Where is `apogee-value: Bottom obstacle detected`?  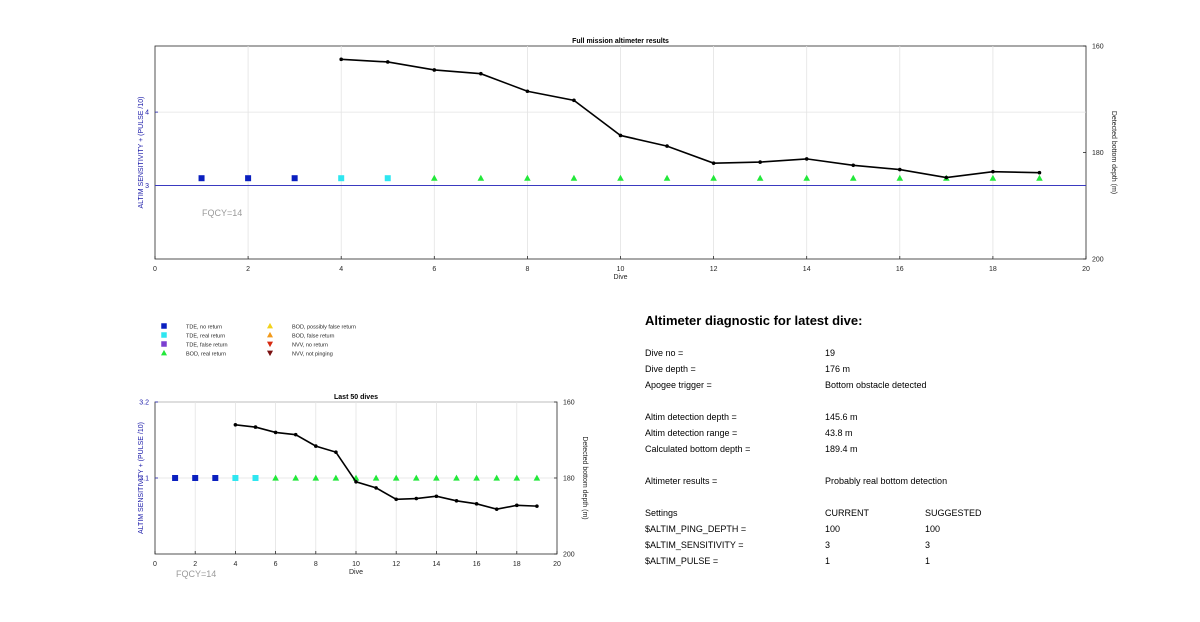
apogee-value: Bottom obstacle detected is located at coordinates (876, 385).